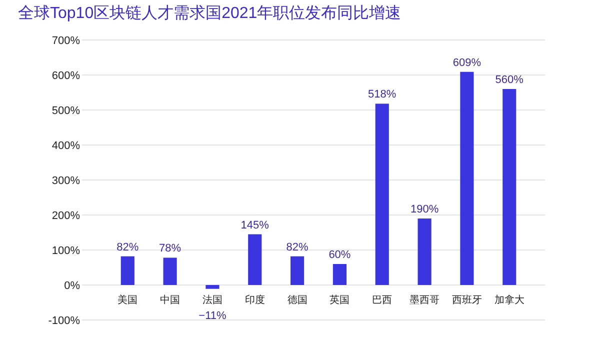 This screenshot has height=338, width=600. I want to click on y-tick-label: 200%, so click(66, 216).